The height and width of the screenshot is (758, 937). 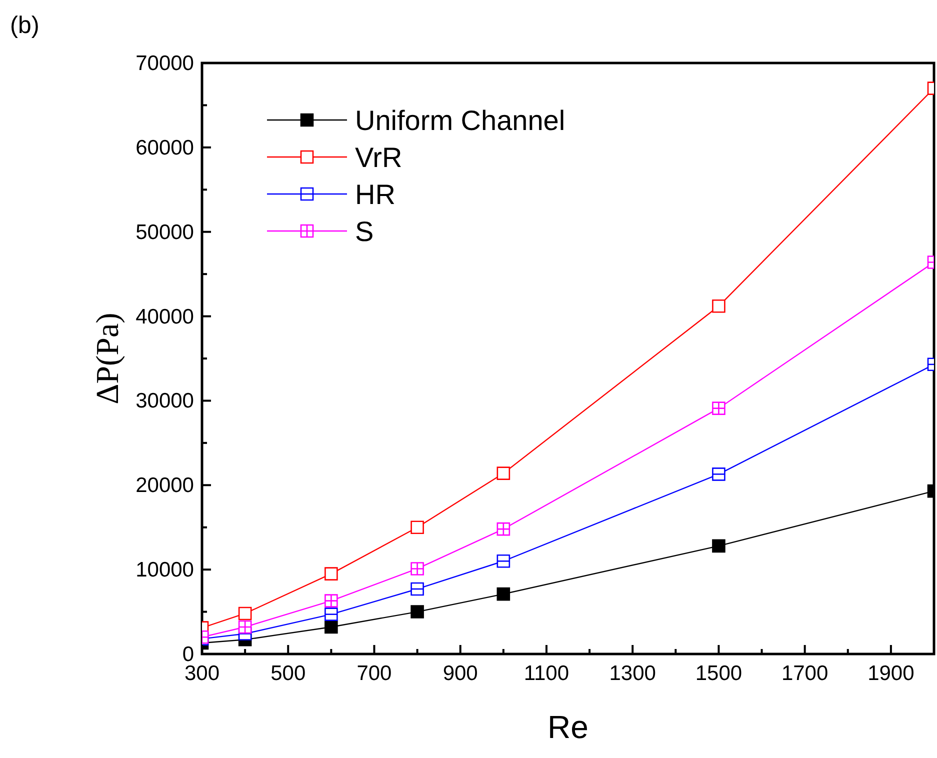 What do you see at coordinates (165, 570) in the screenshot?
I see `y-tick-label: 10000` at bounding box center [165, 570].